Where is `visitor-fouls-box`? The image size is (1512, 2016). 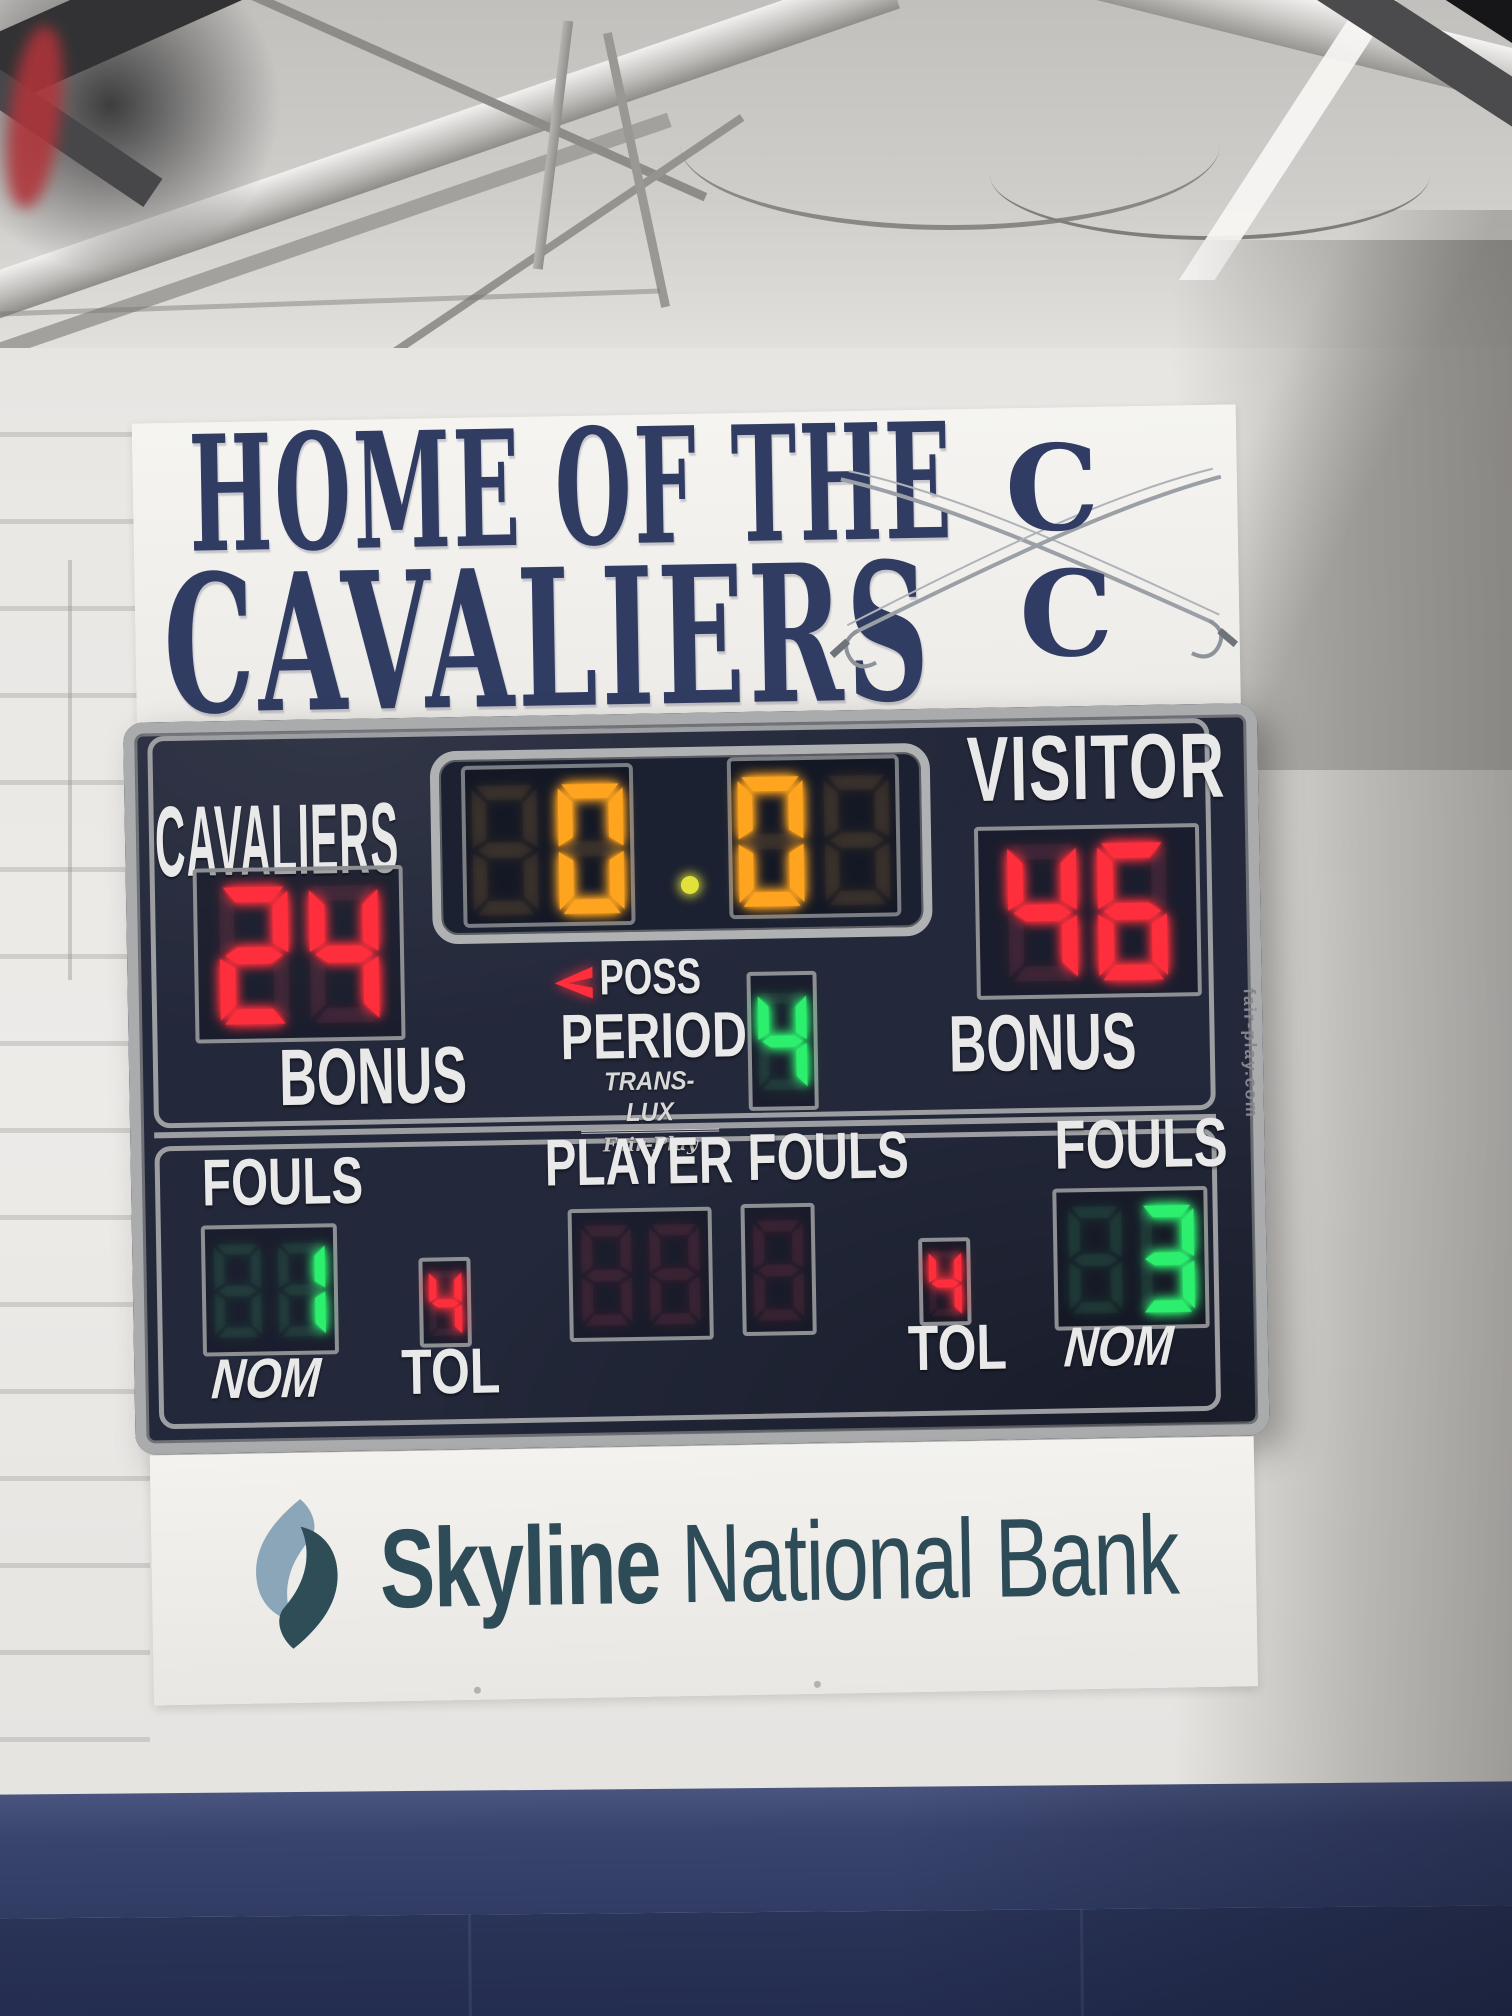
visitor-fouls-box is located at coordinates (1131, 1258).